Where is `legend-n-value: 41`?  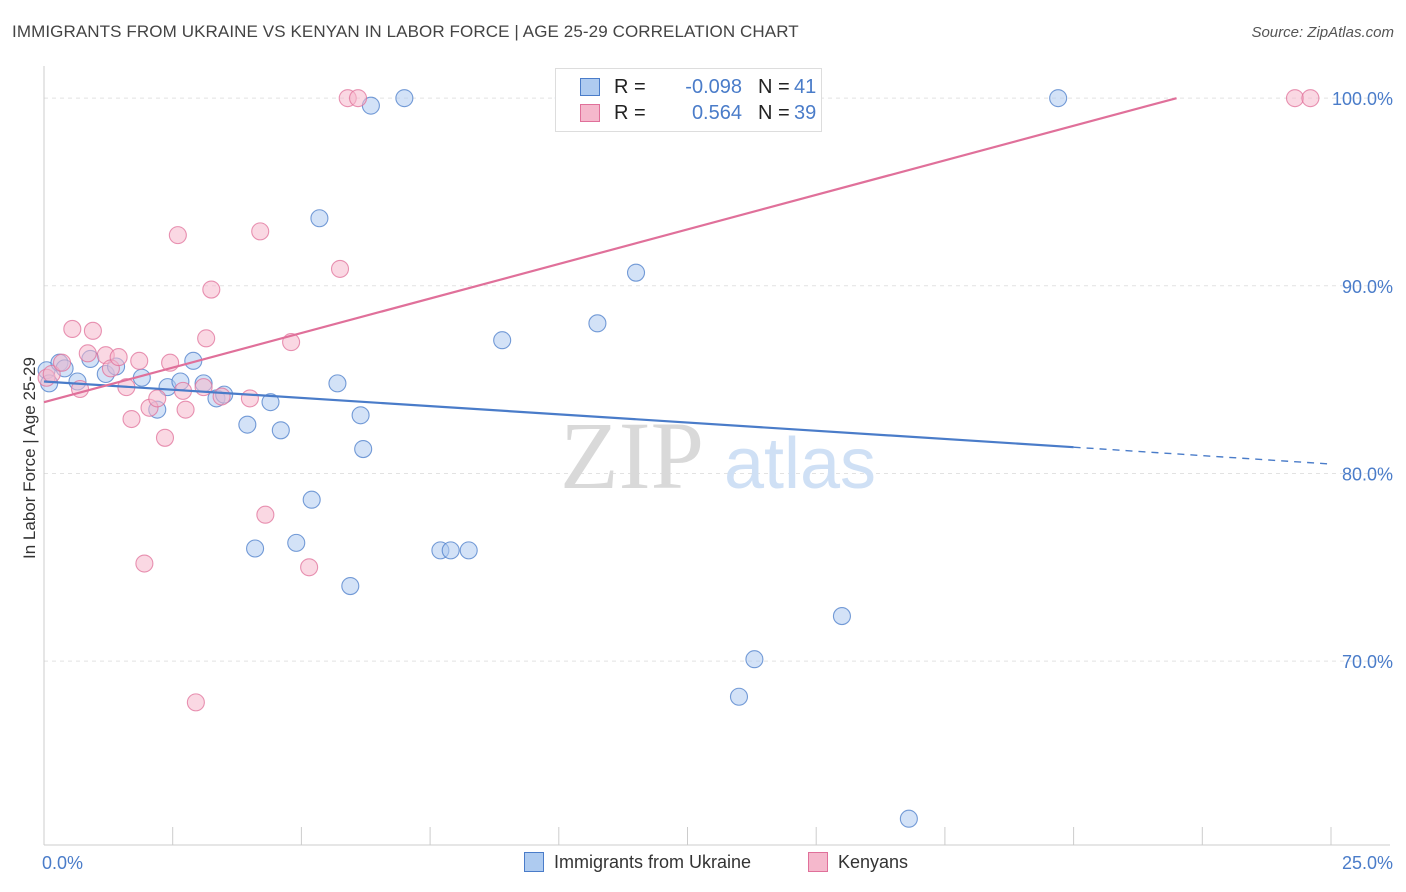 legend-n-value: 41 is located at coordinates (805, 87).